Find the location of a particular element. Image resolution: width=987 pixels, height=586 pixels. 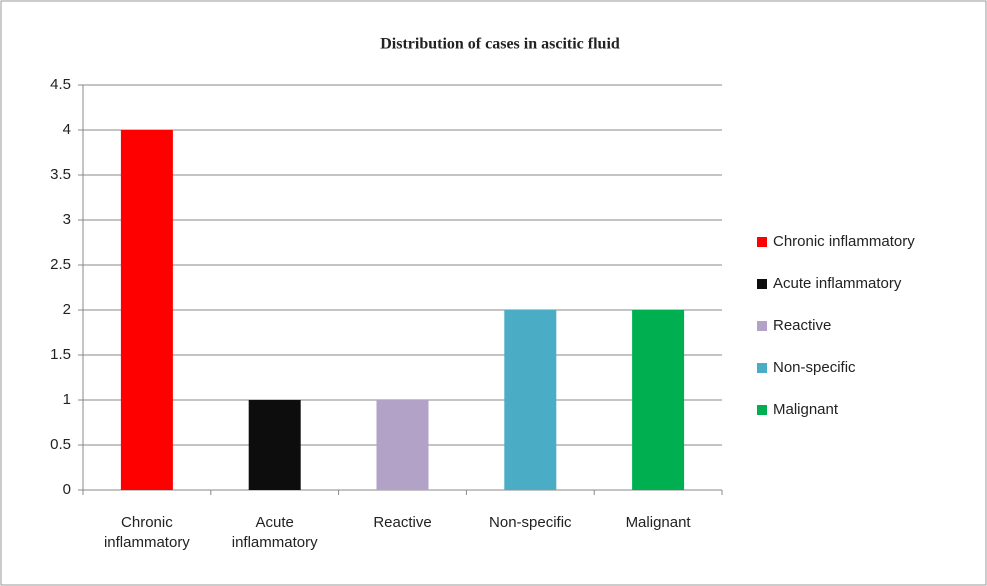

x-tick-label: Malignant is located at coordinates (658, 522).